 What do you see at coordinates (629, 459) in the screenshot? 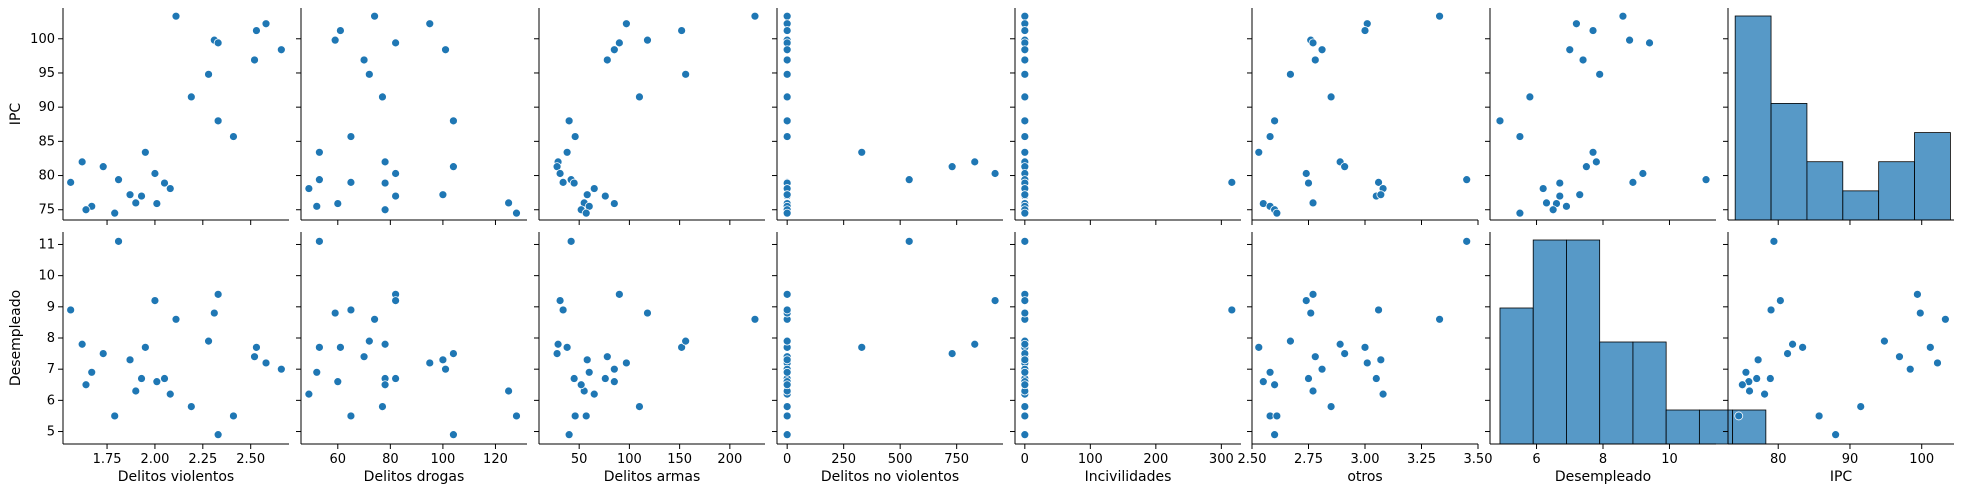
I see `x-tick-label-armas-1: 100` at bounding box center [629, 459].